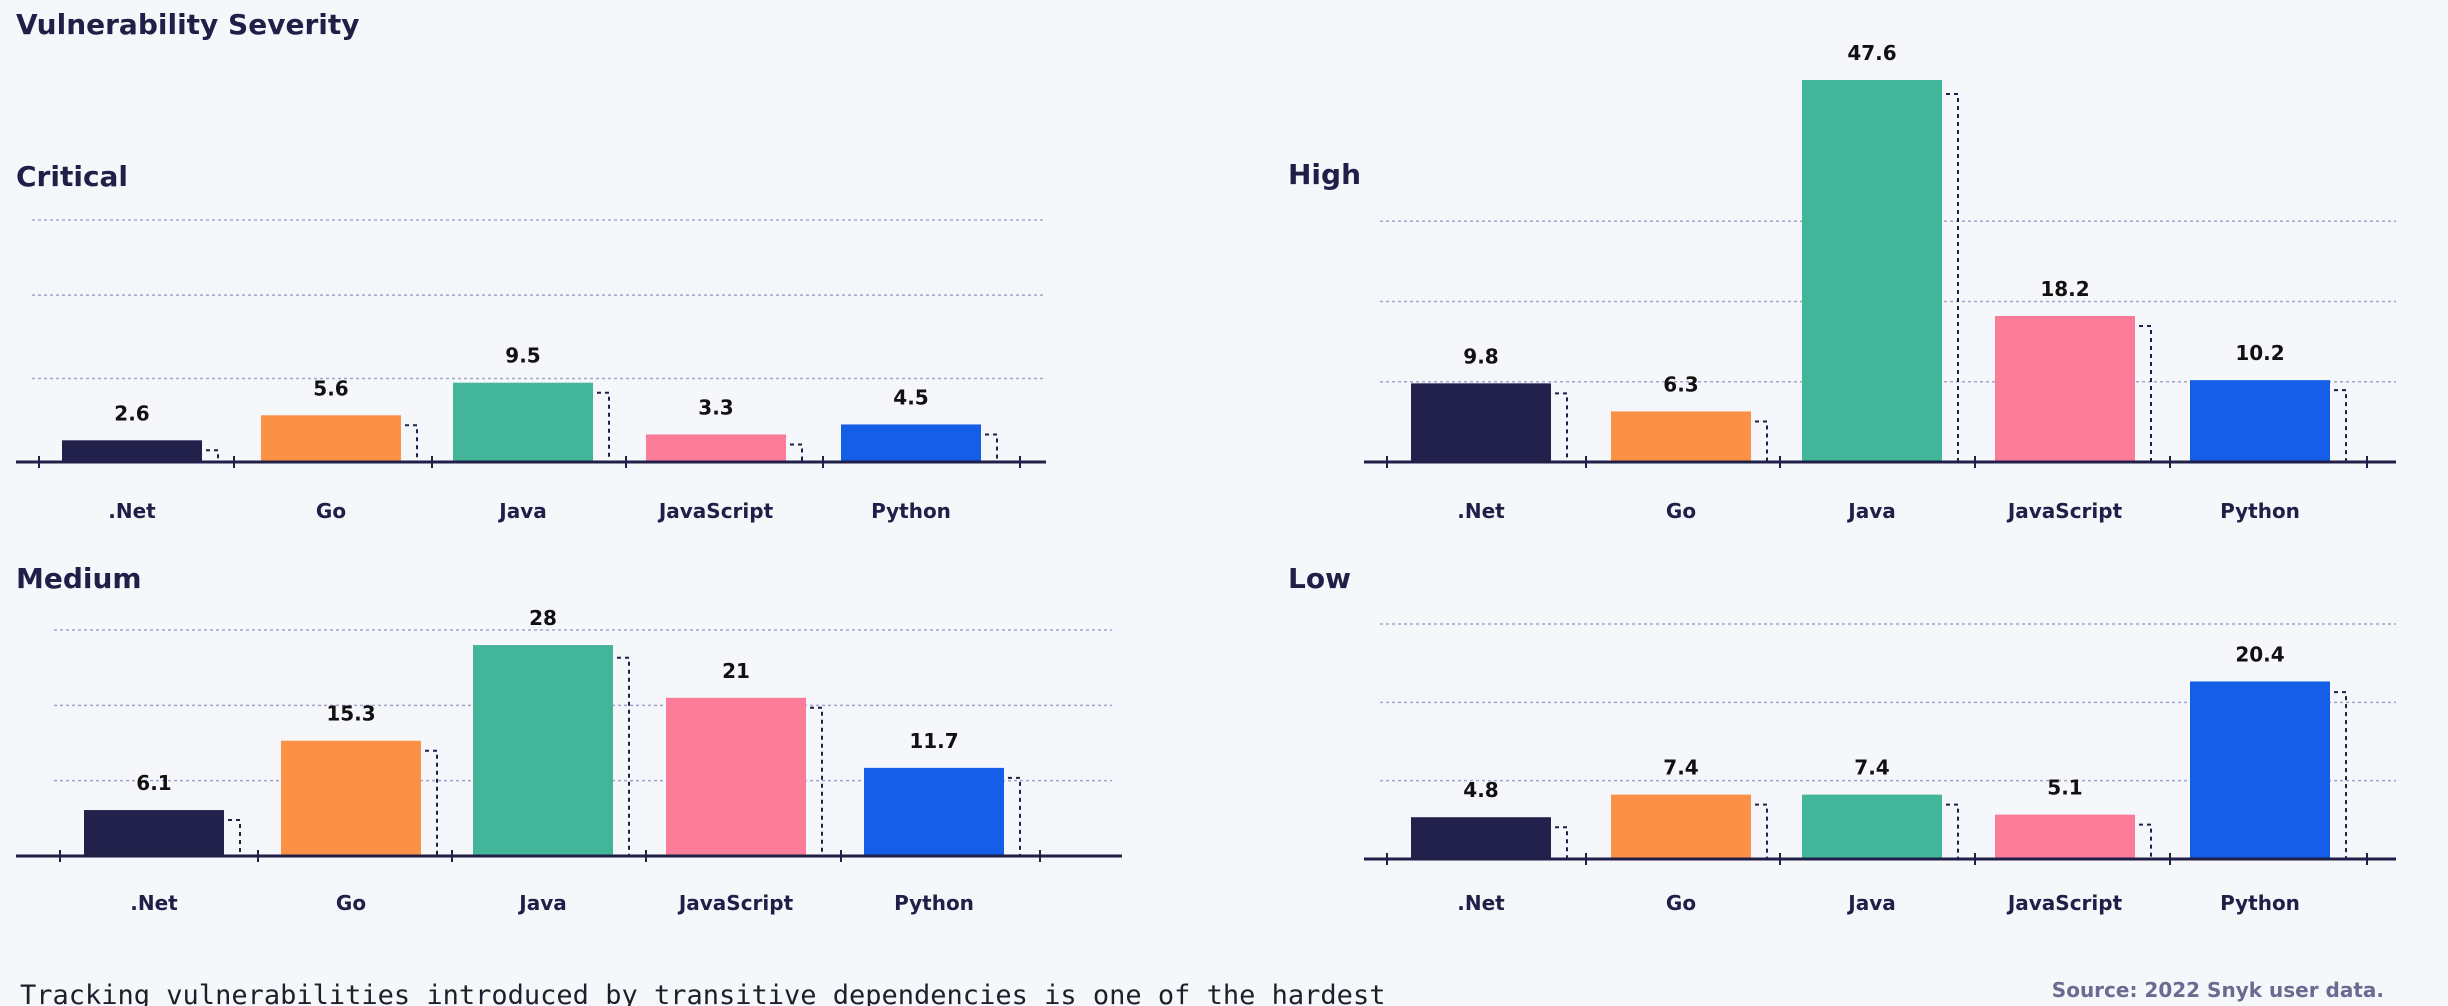 This screenshot has height=1006, width=2448. Describe the element at coordinates (910, 397) in the screenshot. I see `critical-value-label-4: 4.5` at that location.